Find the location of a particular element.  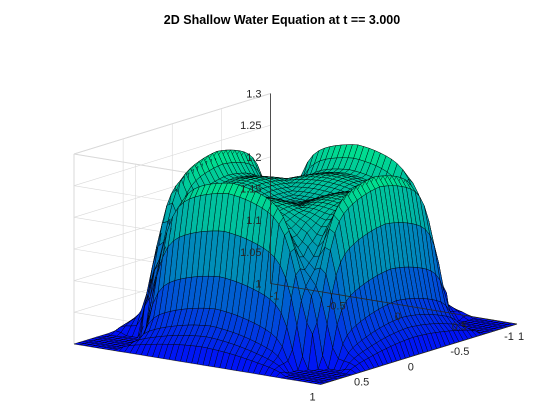

x-tick-label: 1 is located at coordinates (521, 337).